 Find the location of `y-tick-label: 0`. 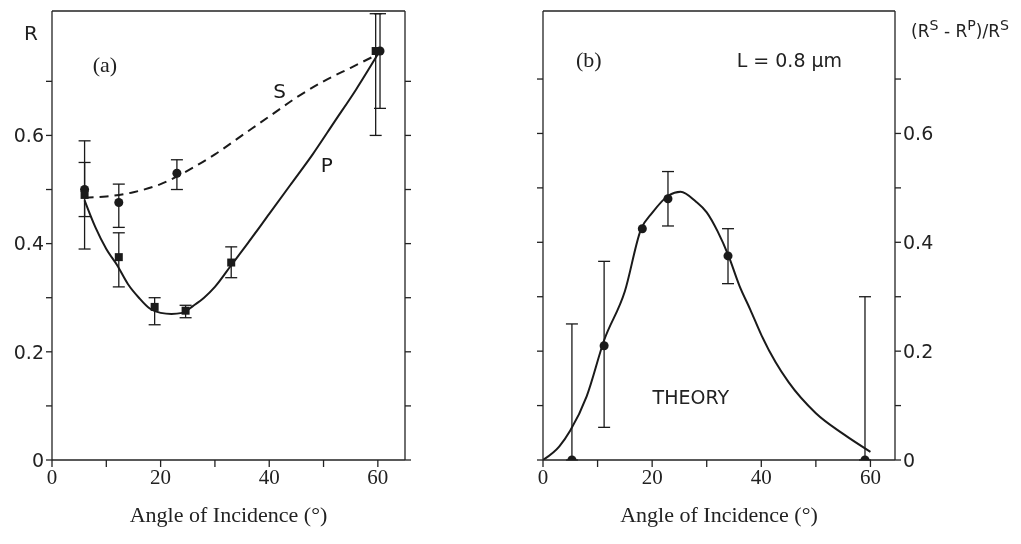

y-tick-label: 0 is located at coordinates (37, 459).